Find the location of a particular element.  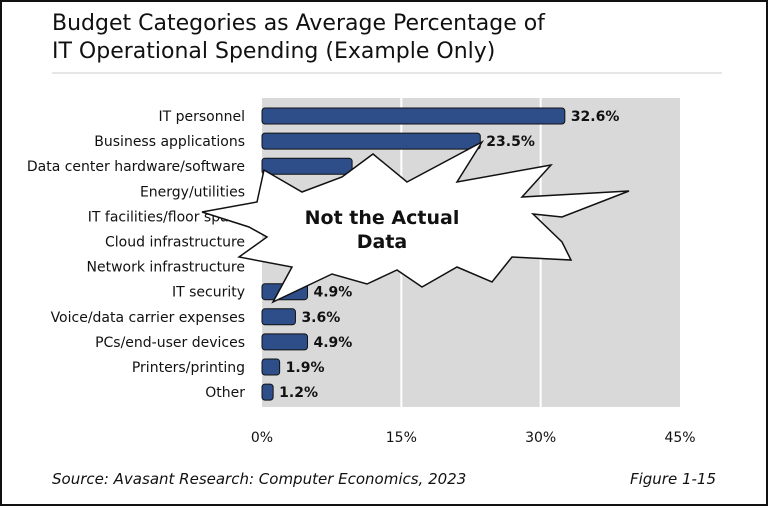

category-label: Business applications is located at coordinates (169, 142).